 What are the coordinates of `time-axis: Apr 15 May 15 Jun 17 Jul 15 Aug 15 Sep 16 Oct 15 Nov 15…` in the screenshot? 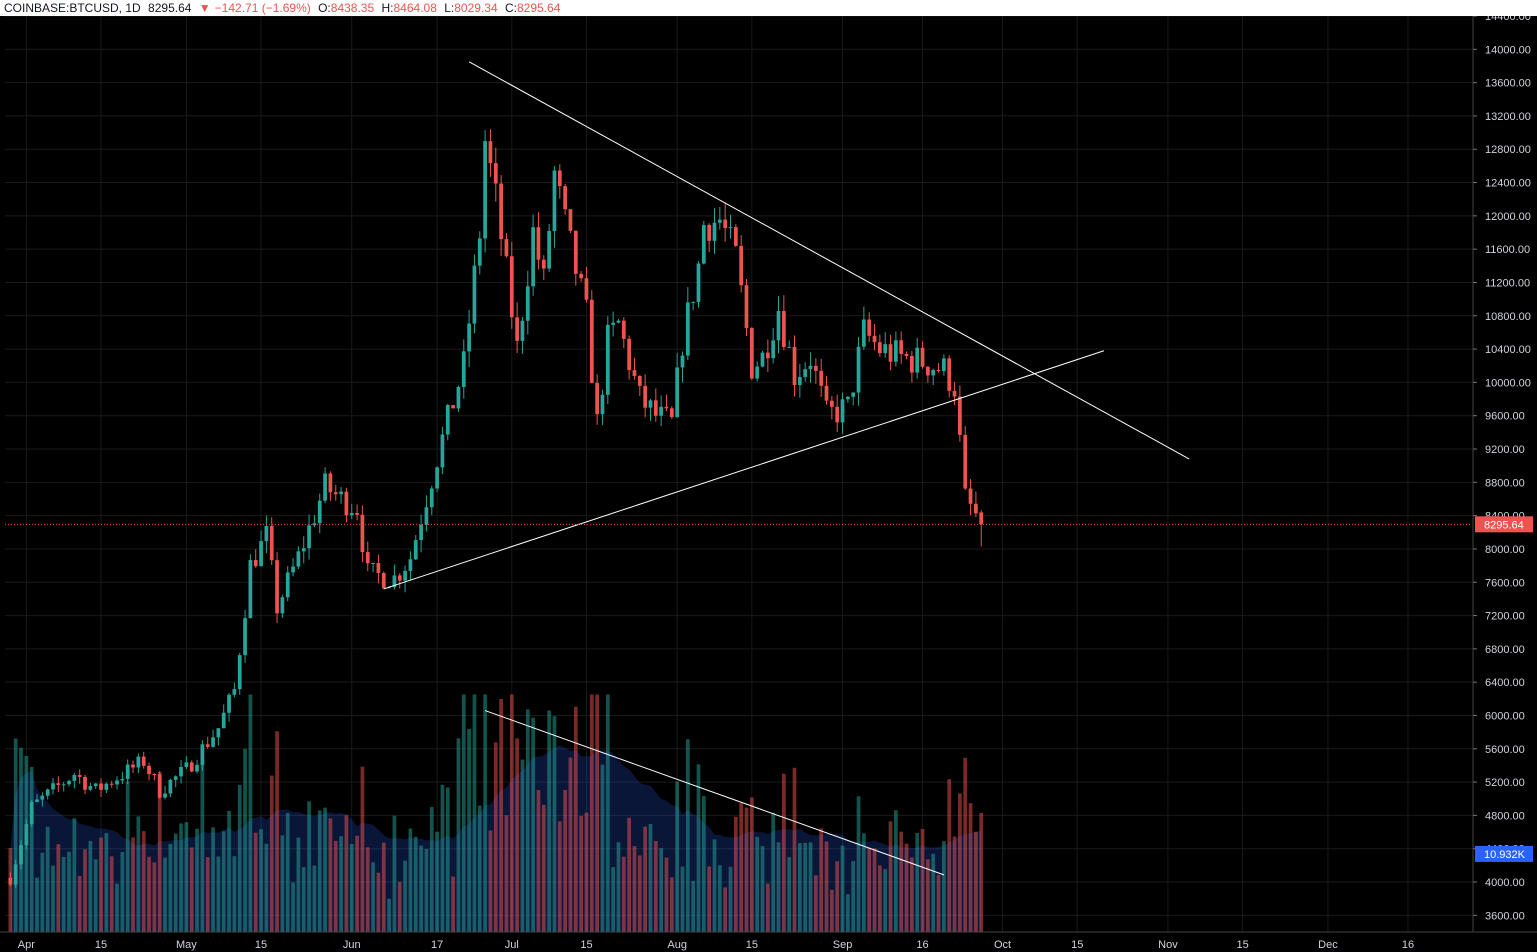 It's located at (768, 941).